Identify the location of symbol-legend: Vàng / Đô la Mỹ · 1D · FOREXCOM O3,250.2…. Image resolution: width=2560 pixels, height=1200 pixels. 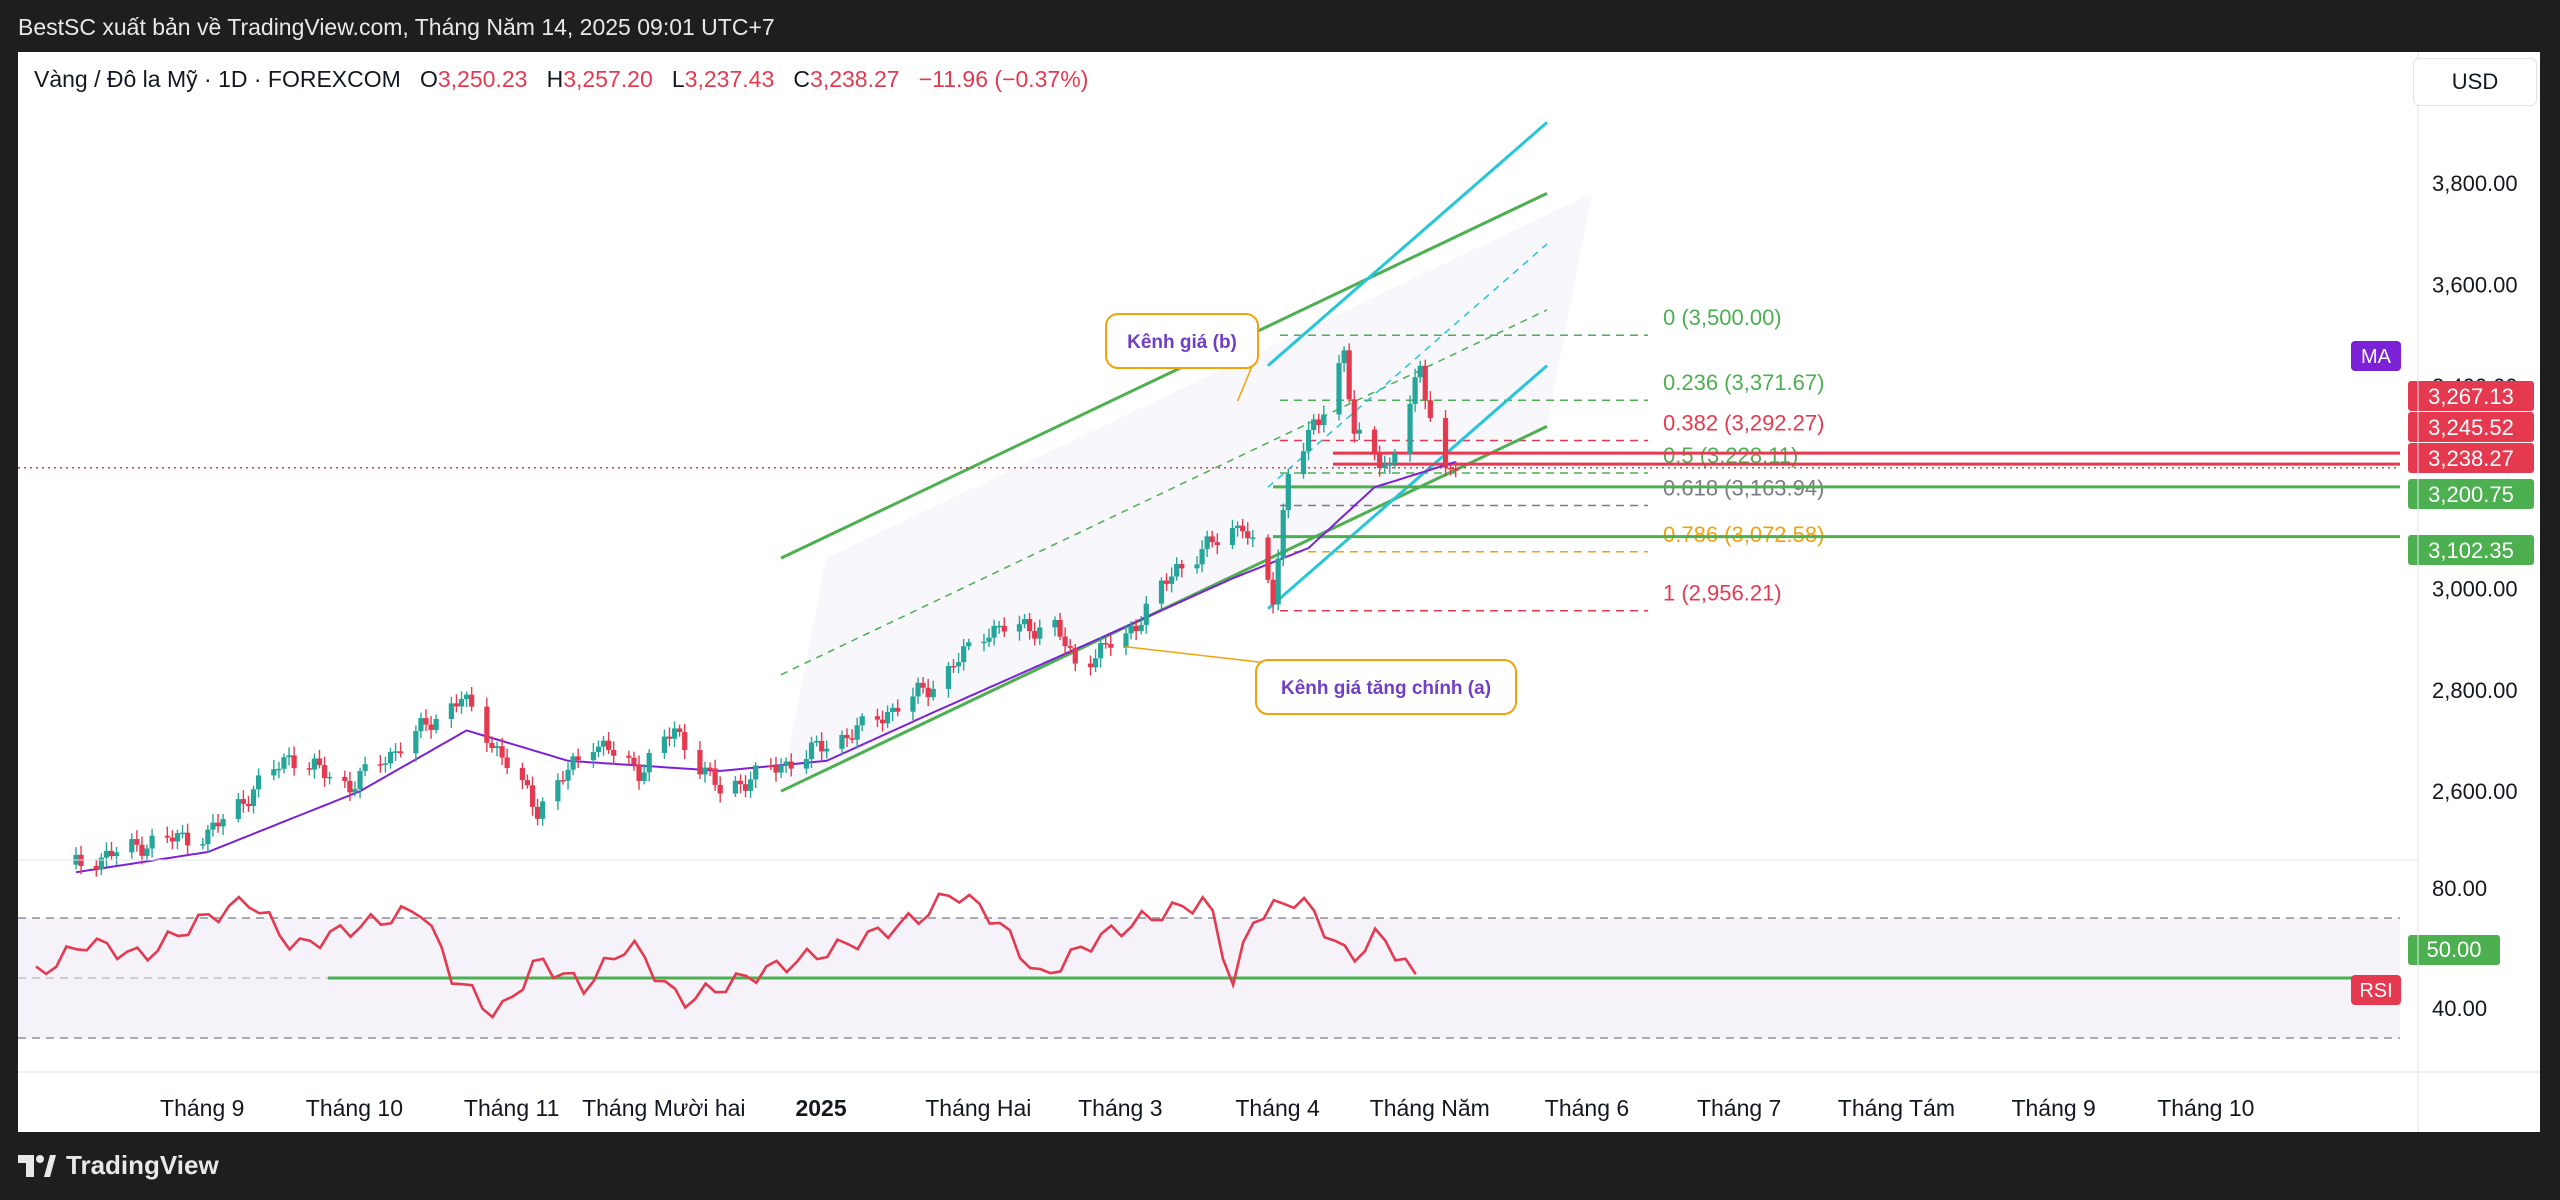
(561, 79).